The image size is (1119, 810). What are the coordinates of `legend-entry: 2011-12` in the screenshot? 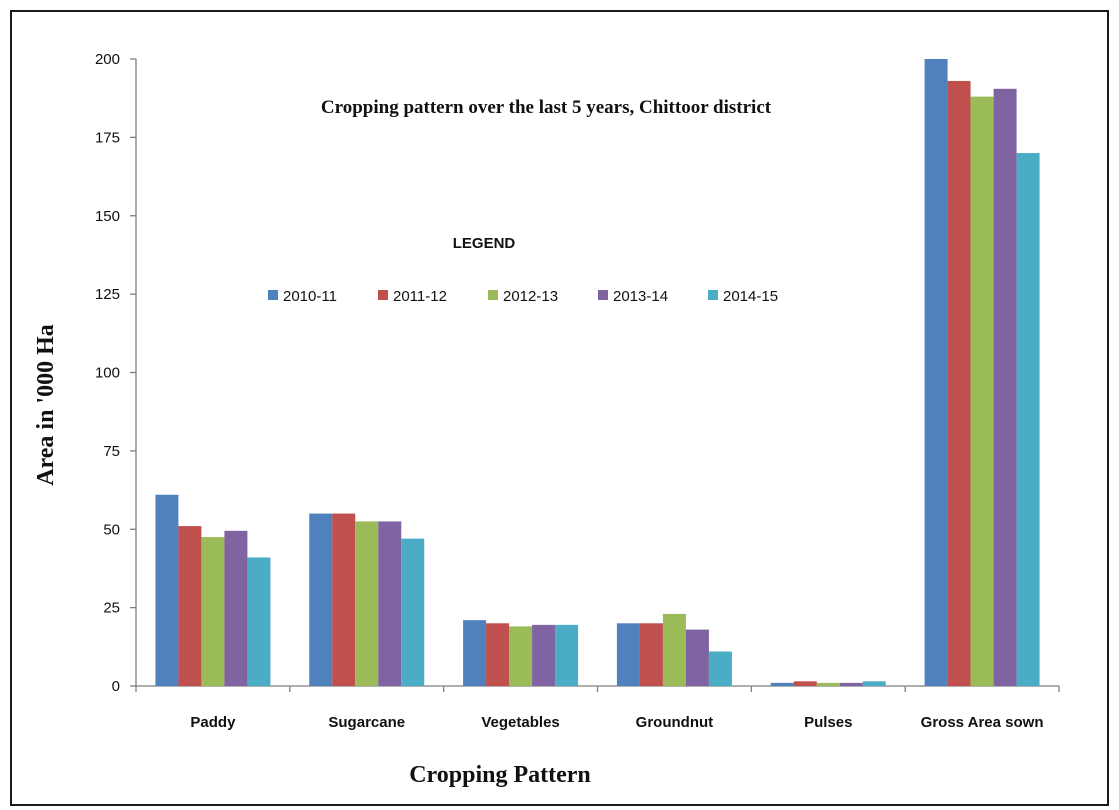 It's located at (420, 296).